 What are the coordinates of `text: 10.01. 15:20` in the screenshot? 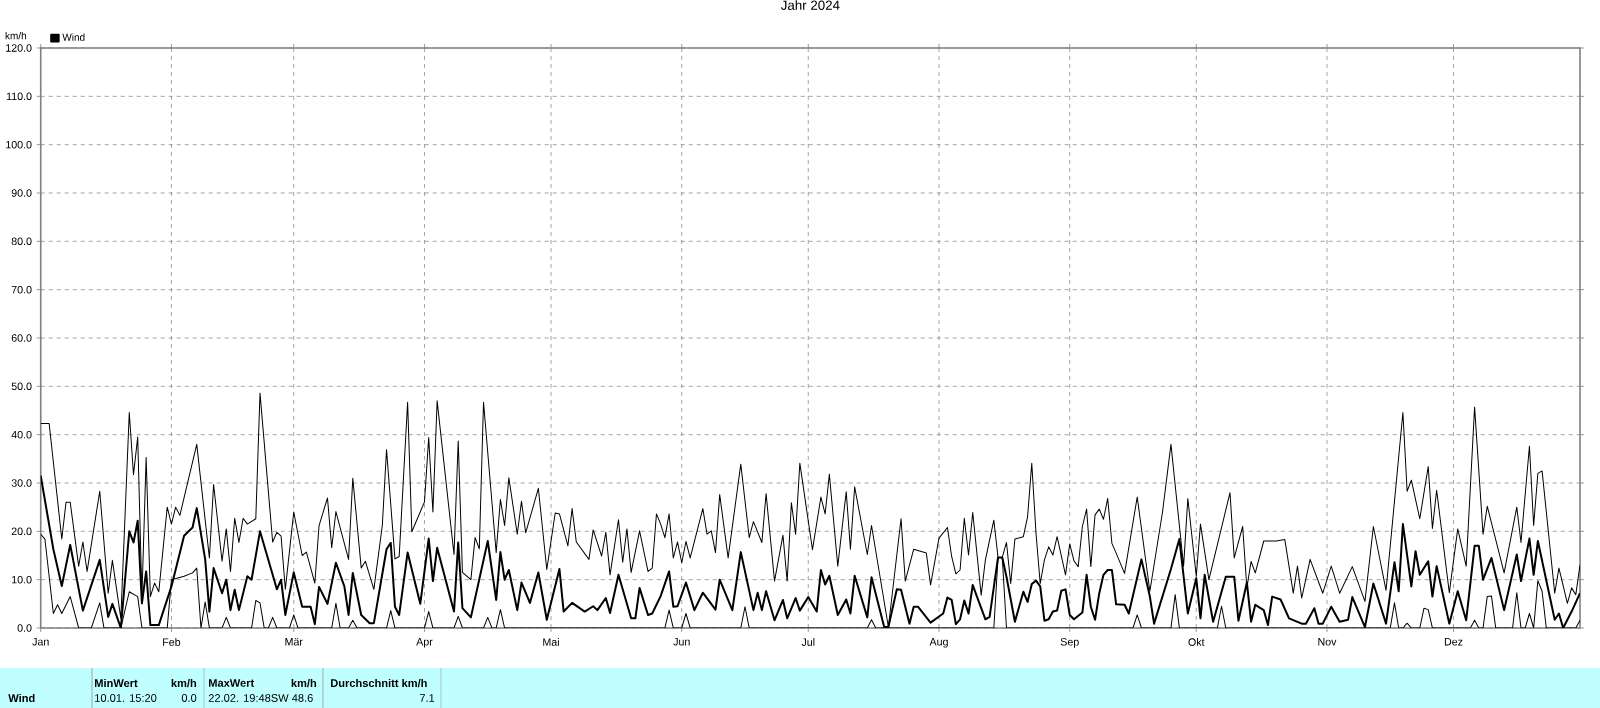 It's located at (126, 698).